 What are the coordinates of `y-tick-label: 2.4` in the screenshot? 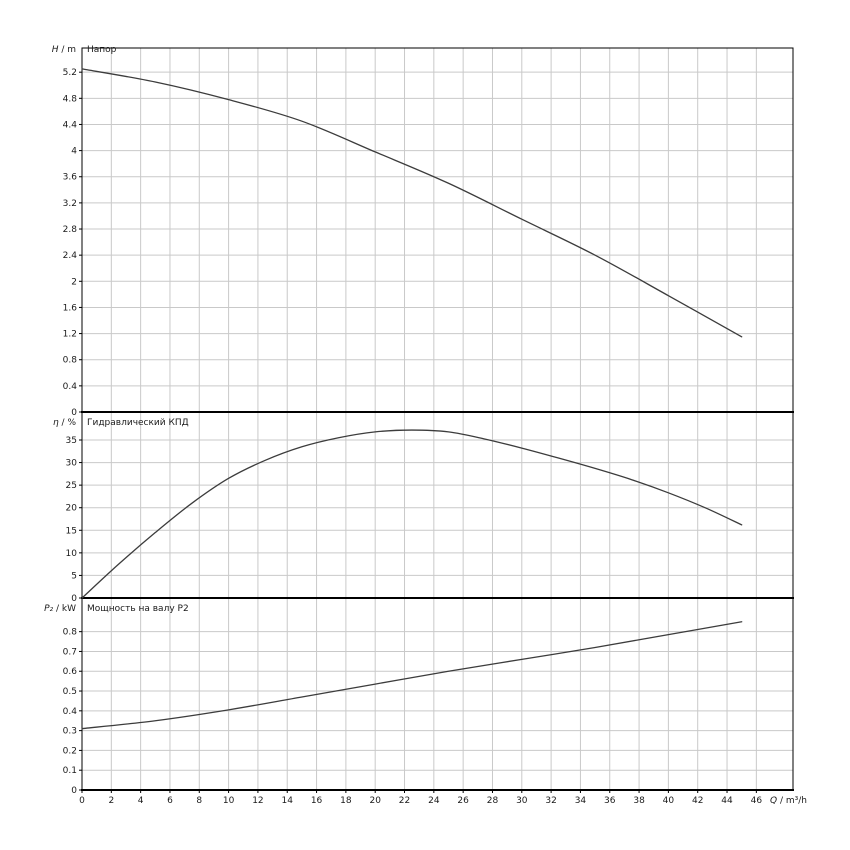 It's located at (70, 256).